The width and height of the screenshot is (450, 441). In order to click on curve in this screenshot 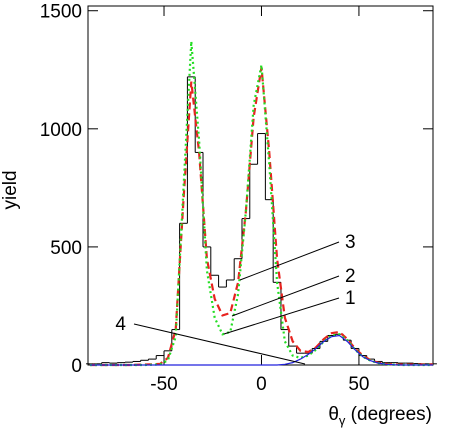, I will do `click(261, 350)`.